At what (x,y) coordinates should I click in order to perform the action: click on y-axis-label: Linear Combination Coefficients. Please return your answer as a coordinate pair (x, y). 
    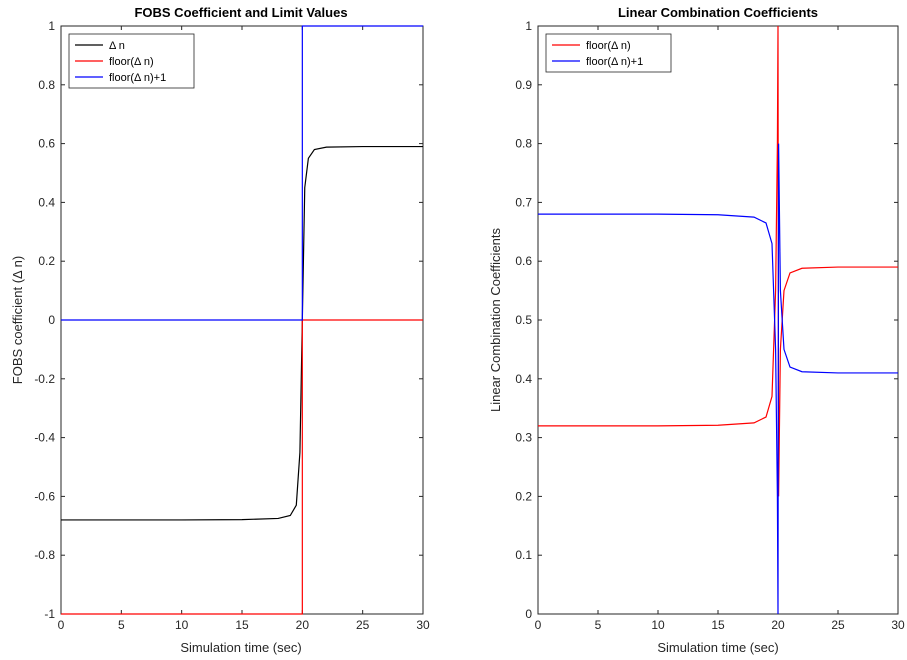
    Looking at the image, I should click on (495, 319).